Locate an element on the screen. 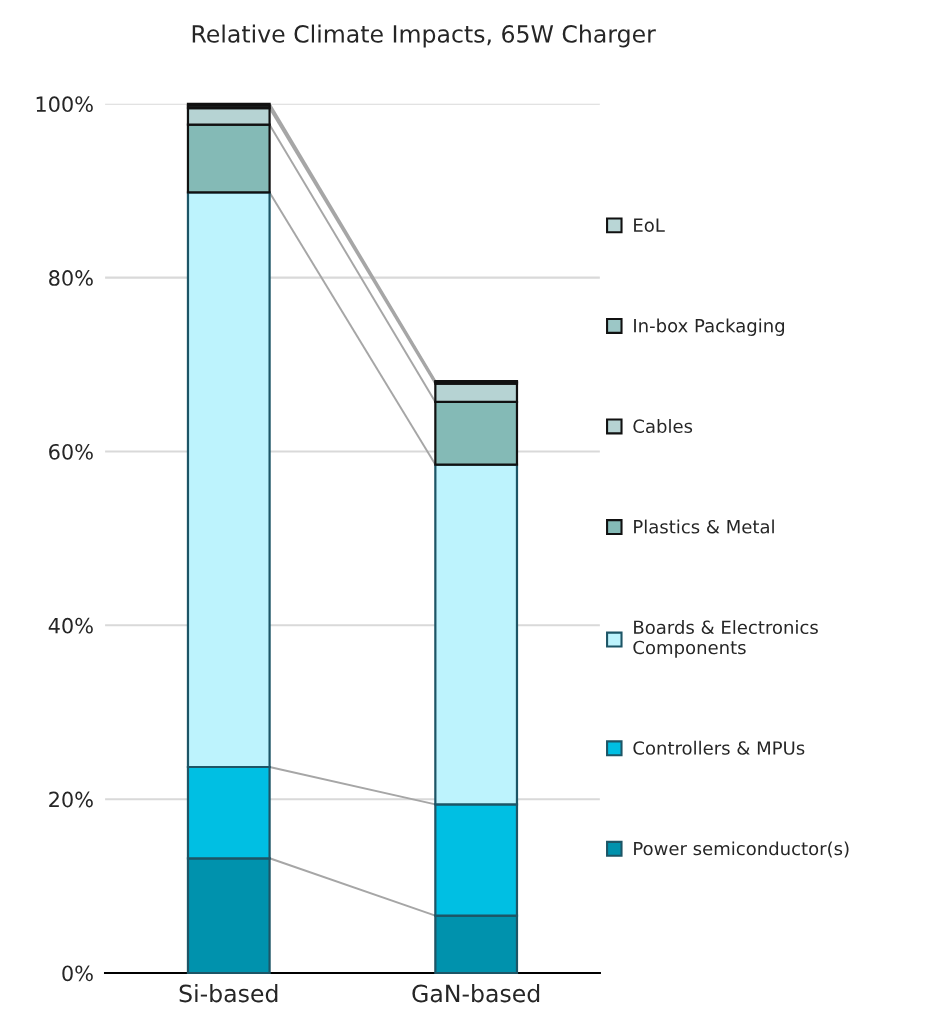 The height and width of the screenshot is (1028, 930). chart-title: Relative Climate Impacts, 65W Charger is located at coordinates (424, 36).